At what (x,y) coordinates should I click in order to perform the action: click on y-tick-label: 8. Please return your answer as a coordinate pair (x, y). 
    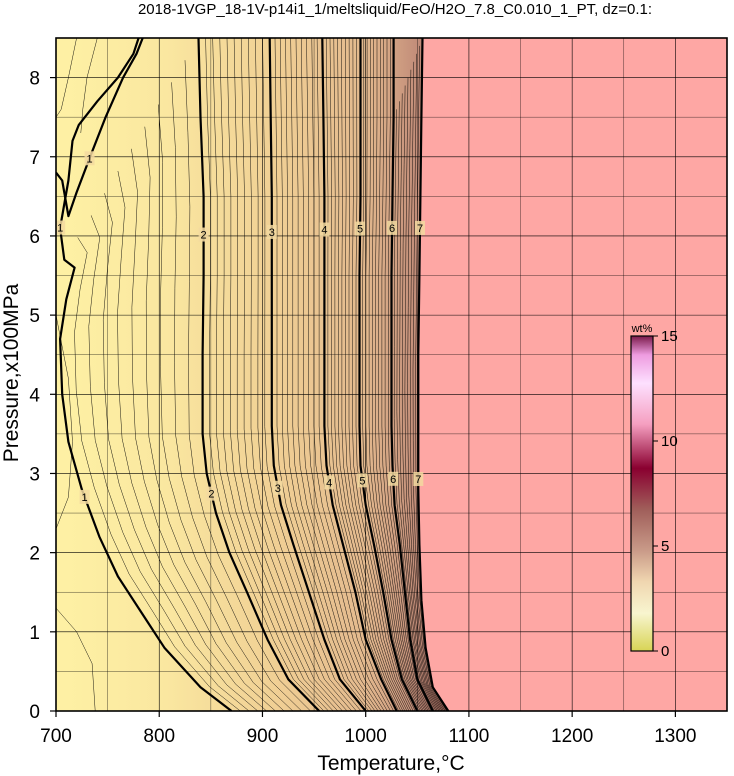
    Looking at the image, I should click on (34, 79).